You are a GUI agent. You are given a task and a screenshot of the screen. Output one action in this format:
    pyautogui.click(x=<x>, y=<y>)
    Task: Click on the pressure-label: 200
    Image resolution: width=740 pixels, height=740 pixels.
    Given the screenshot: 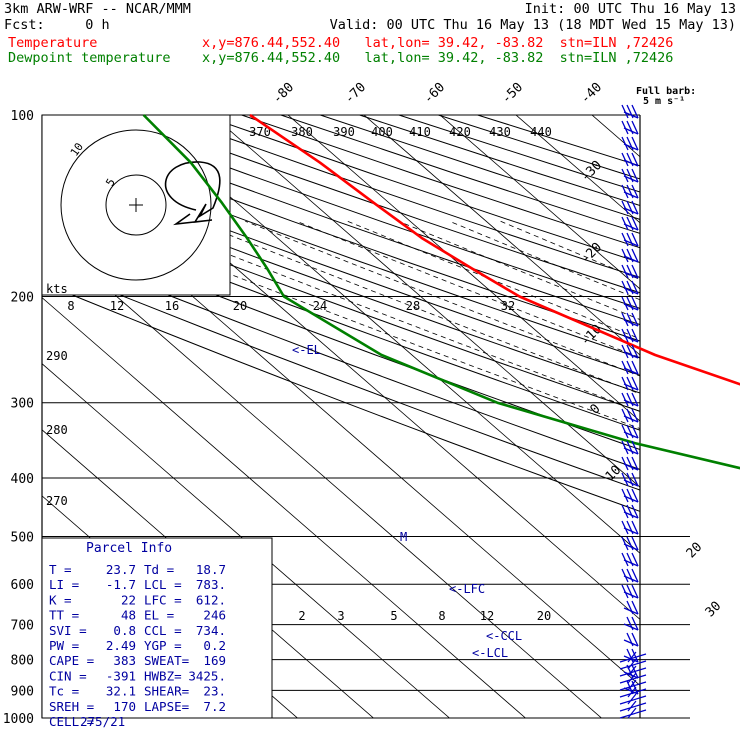 What is the action you would take?
    pyautogui.click(x=22, y=298)
    